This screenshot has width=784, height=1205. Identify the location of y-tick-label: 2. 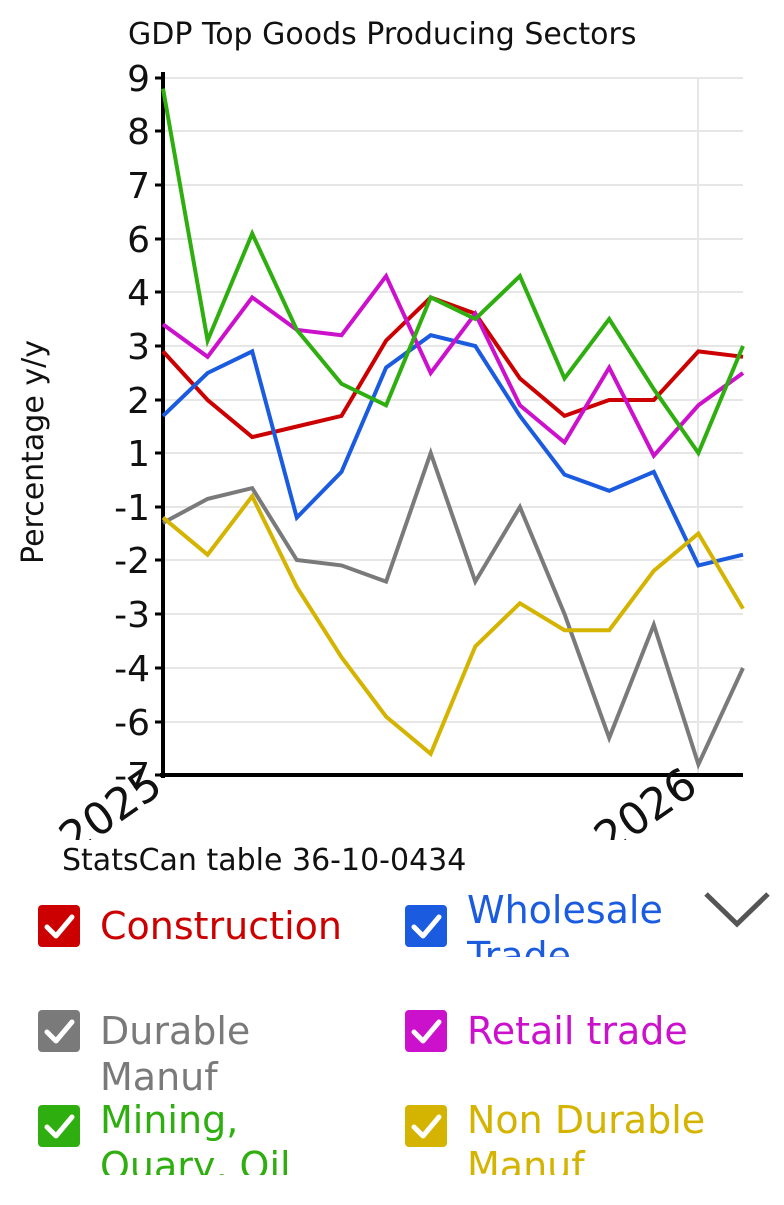
(138, 401).